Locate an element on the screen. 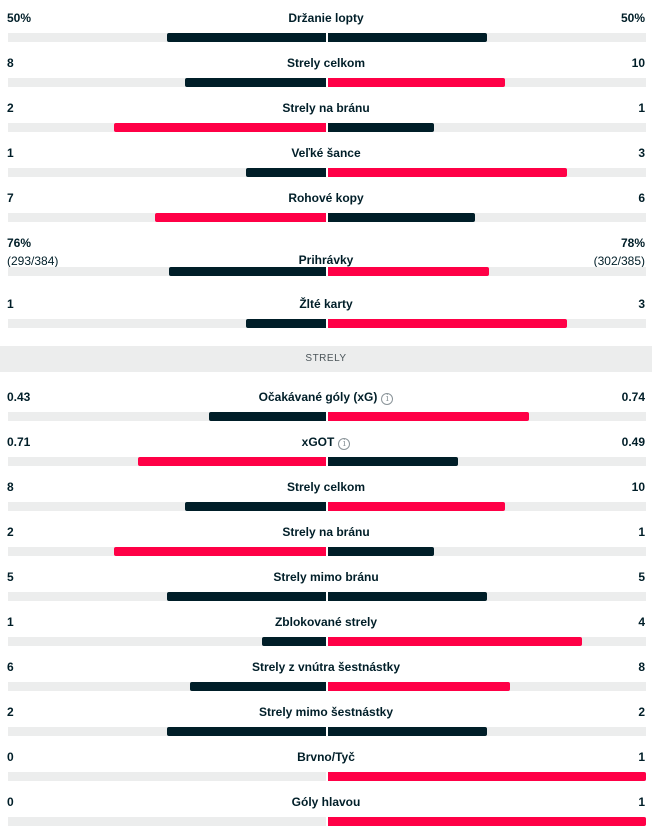 The width and height of the screenshot is (652, 829). stat-row: 1 Žlté karty 3 is located at coordinates (326, 310).